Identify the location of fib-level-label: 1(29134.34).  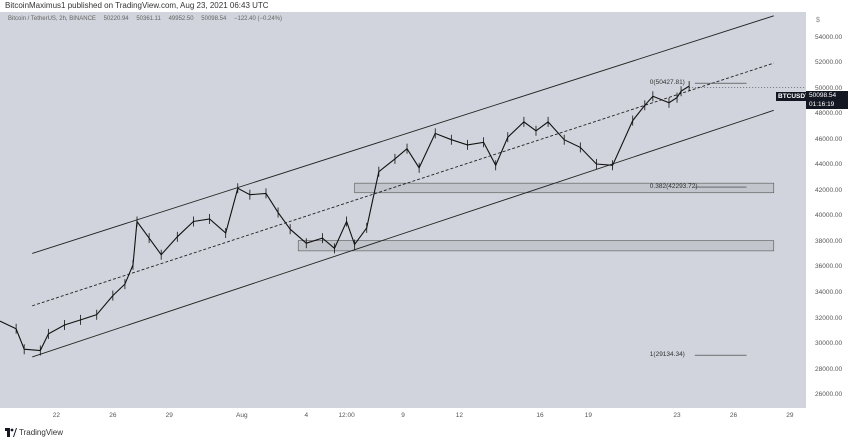
(667, 355).